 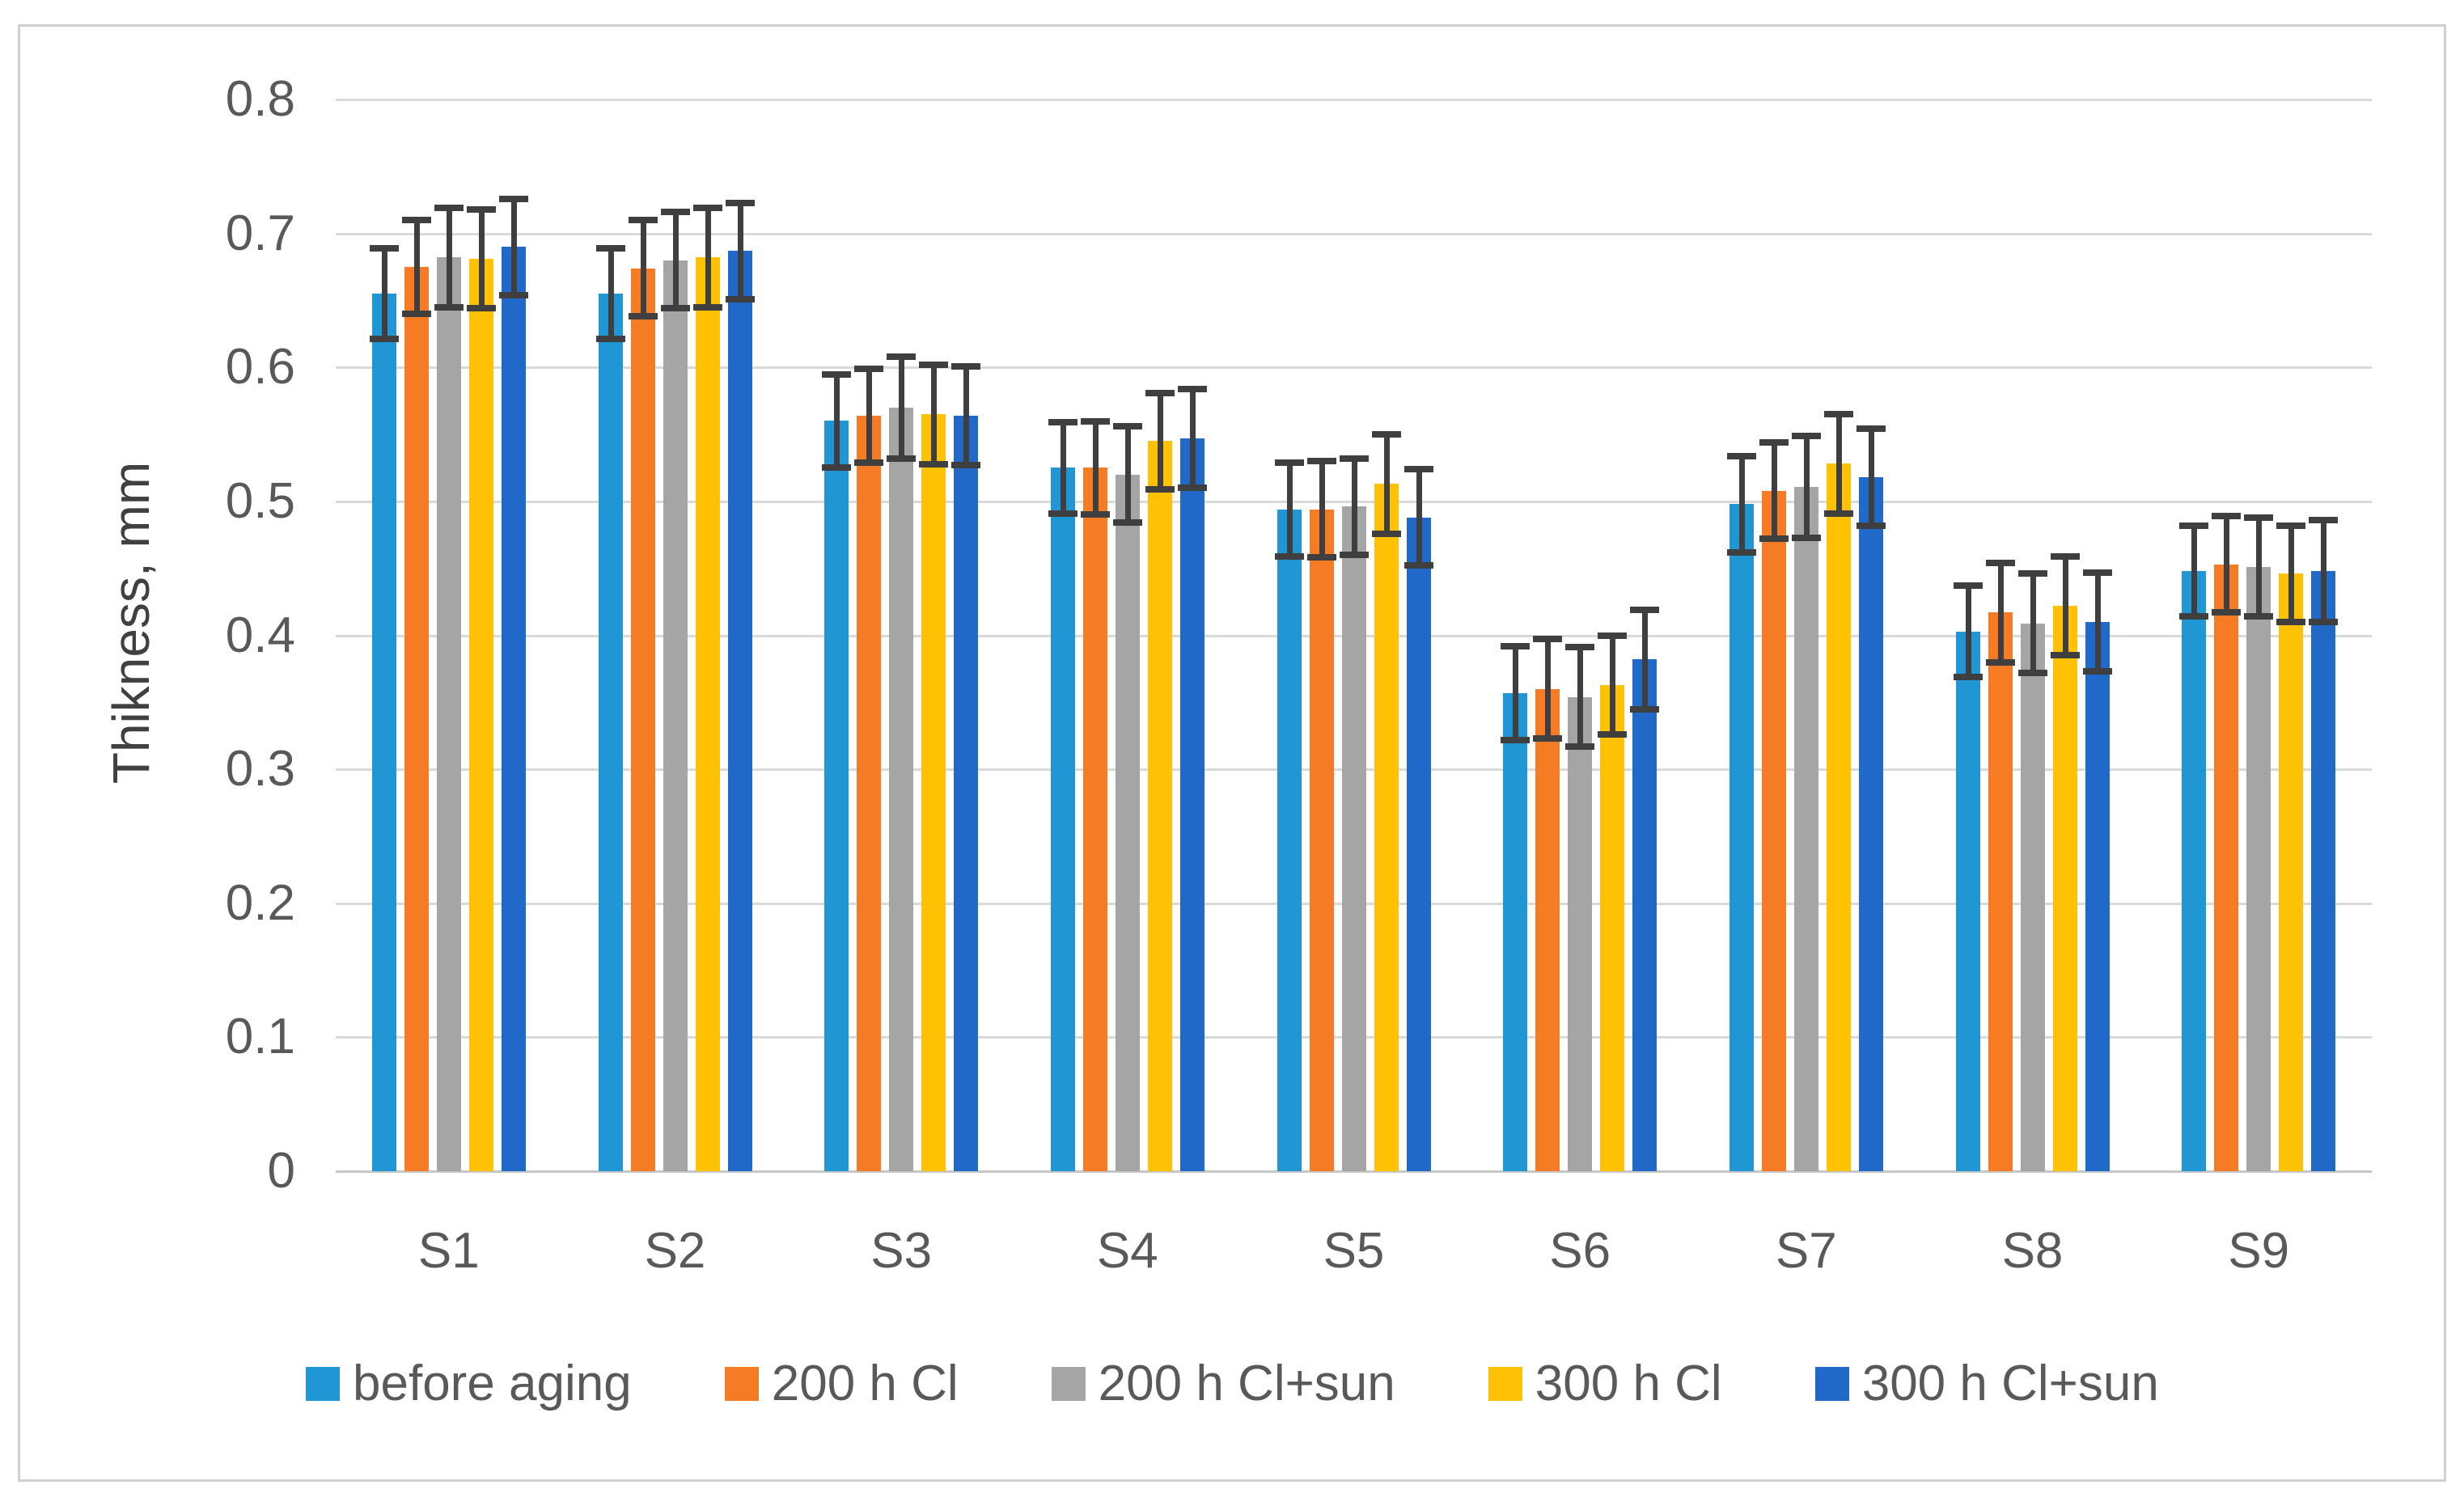 I want to click on x-category-label: S6, so click(x=1580, y=1251).